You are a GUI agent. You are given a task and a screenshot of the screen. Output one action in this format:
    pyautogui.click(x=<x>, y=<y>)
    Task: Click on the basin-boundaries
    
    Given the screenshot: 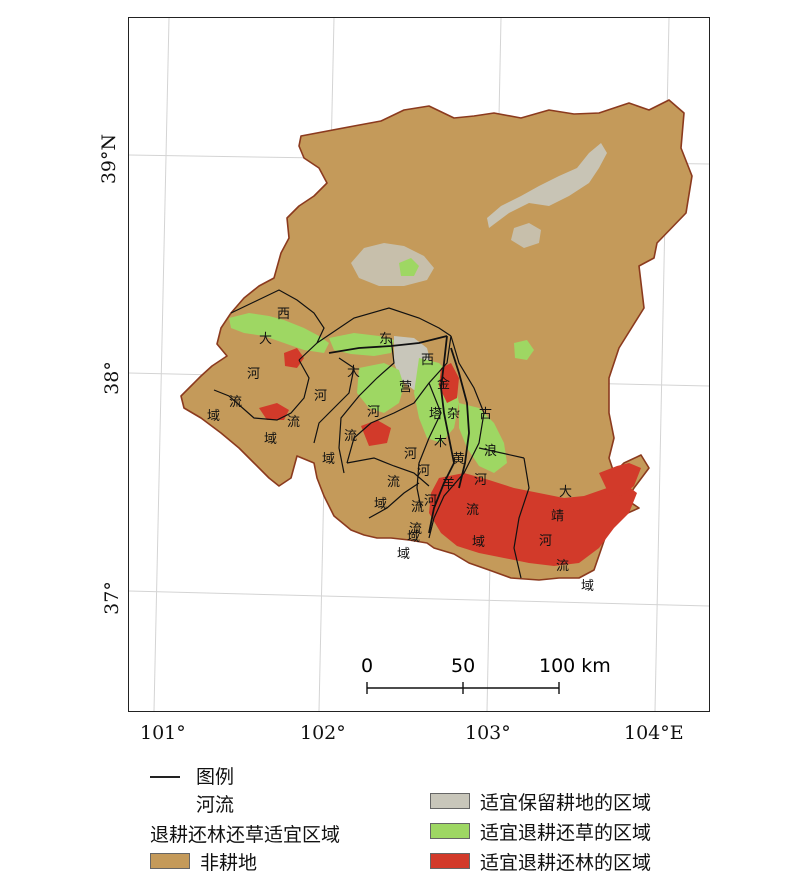 What is the action you would take?
    pyautogui.click(x=371, y=434)
    